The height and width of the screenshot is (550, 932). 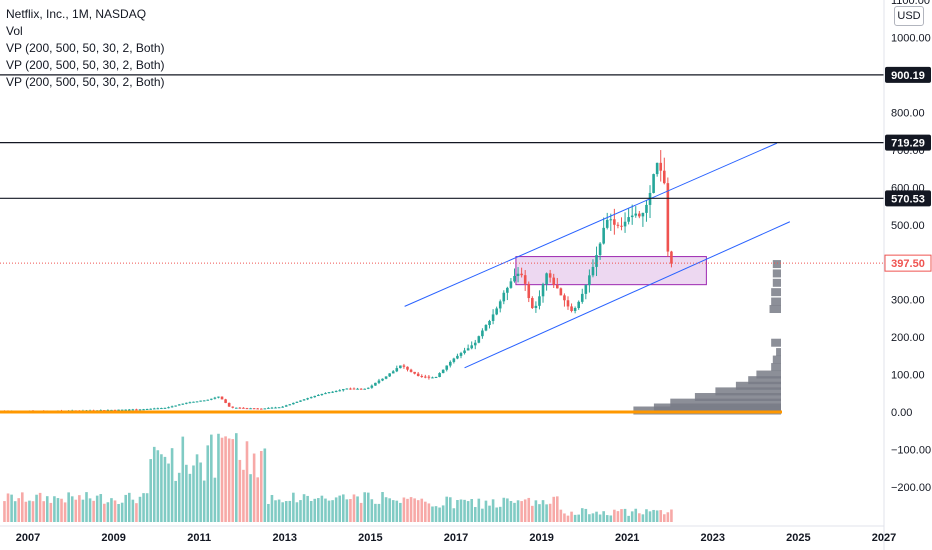 What do you see at coordinates (908, 376) in the screenshot?
I see `y-tick-label: 100.00` at bounding box center [908, 376].